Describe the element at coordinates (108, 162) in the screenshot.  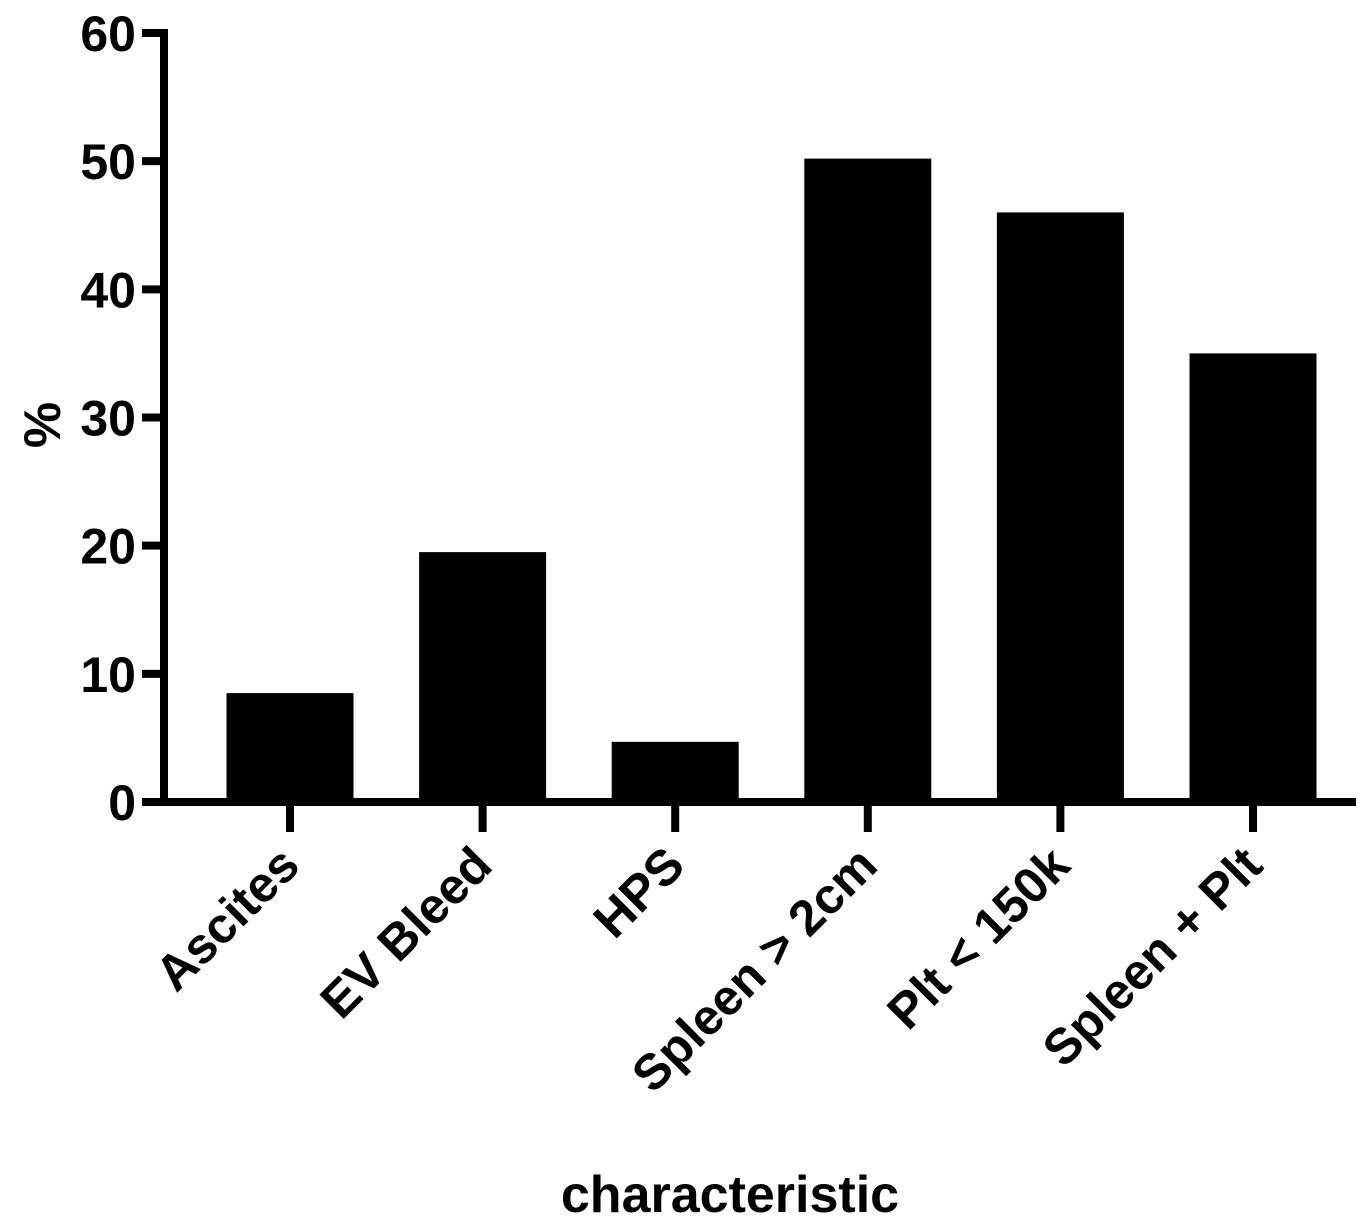
I see `y-tick-label-50: 50` at that location.